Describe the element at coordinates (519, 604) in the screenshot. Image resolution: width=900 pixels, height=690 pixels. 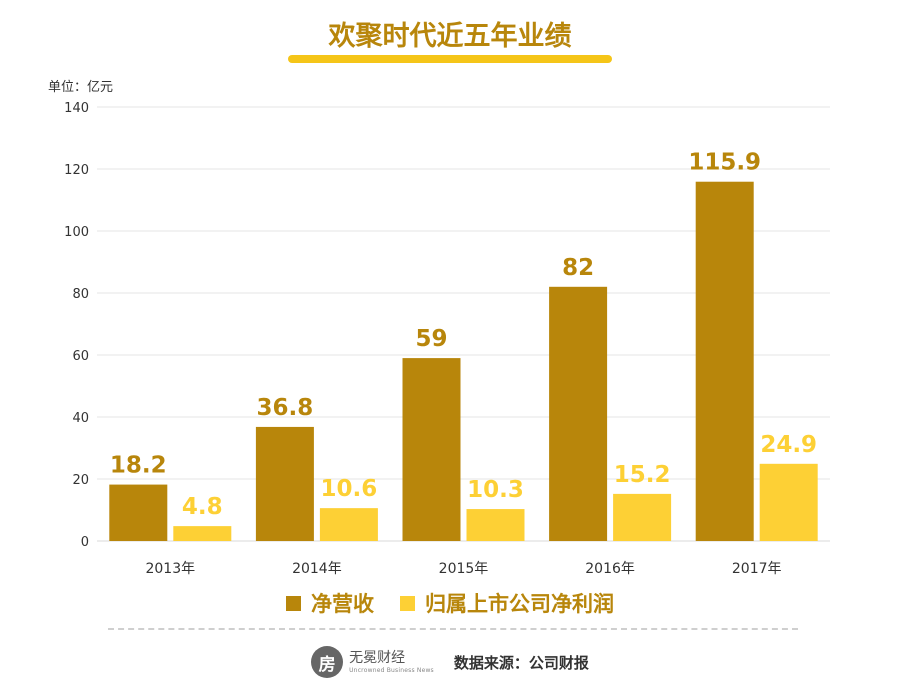
I see `legend-label-profit: 归属上市公司净利润` at that location.